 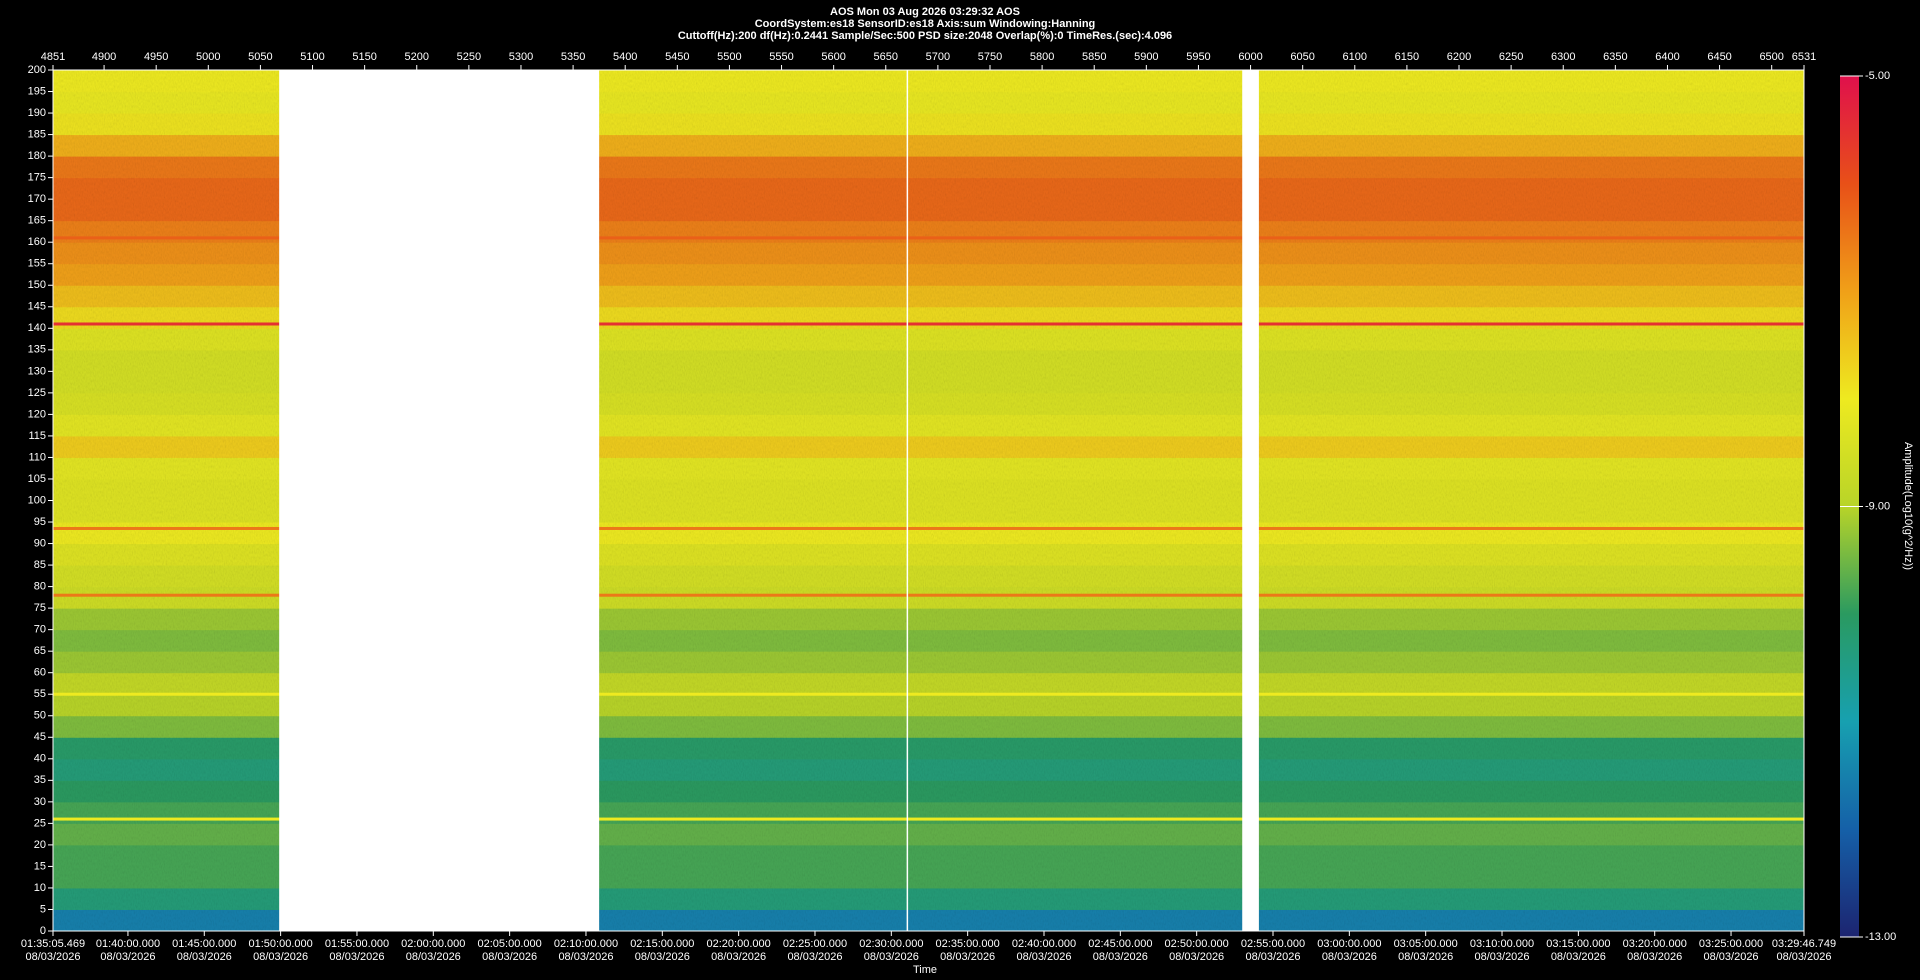 I want to click on y-tick-label: 95, so click(x=40, y=522).